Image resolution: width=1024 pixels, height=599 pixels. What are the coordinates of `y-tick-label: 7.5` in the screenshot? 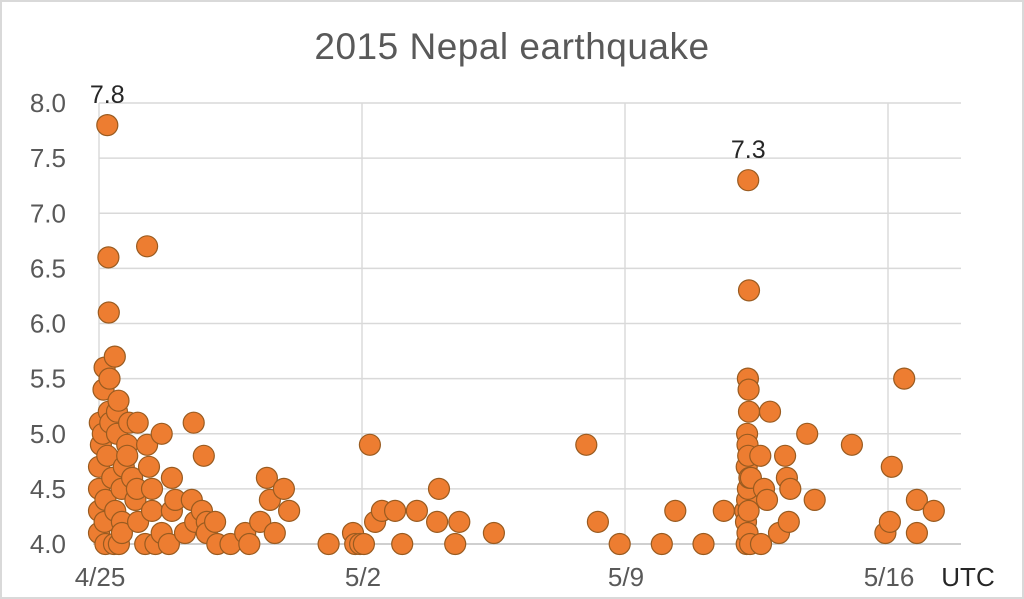 It's located at (48, 158).